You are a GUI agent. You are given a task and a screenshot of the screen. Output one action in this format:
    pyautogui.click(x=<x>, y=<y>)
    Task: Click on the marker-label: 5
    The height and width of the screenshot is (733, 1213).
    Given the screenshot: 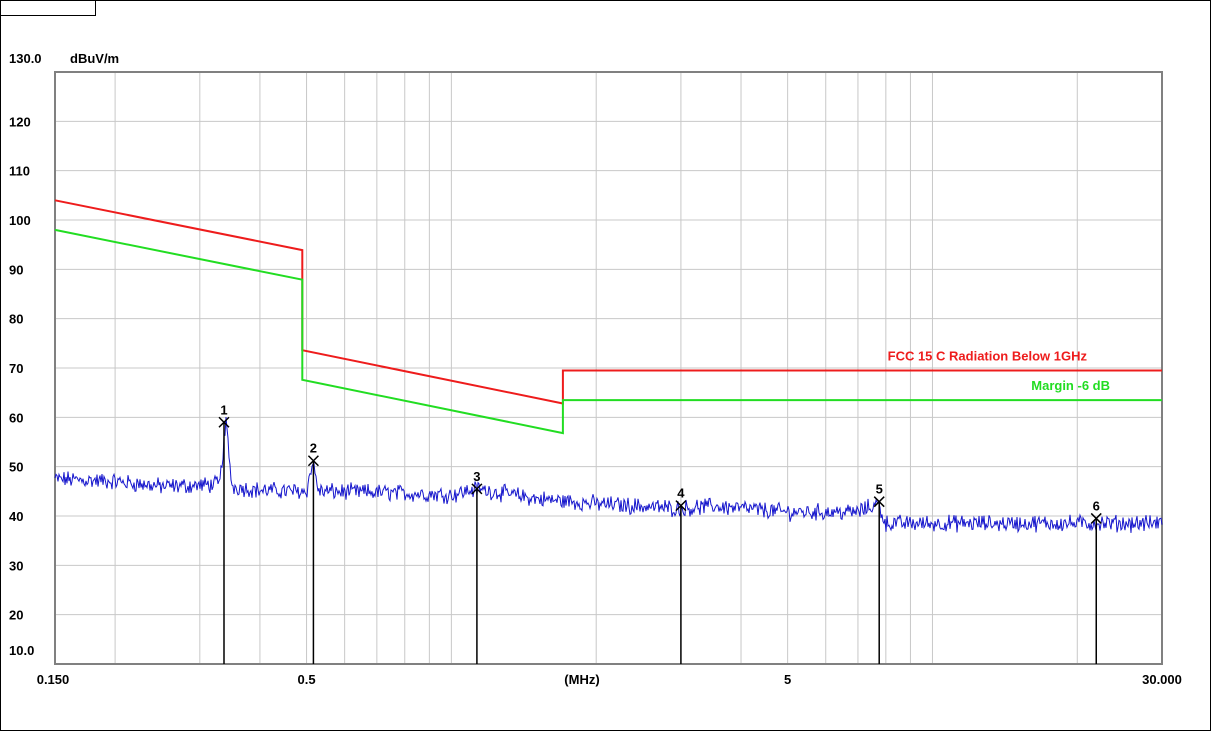 What is the action you would take?
    pyautogui.click(x=879, y=489)
    